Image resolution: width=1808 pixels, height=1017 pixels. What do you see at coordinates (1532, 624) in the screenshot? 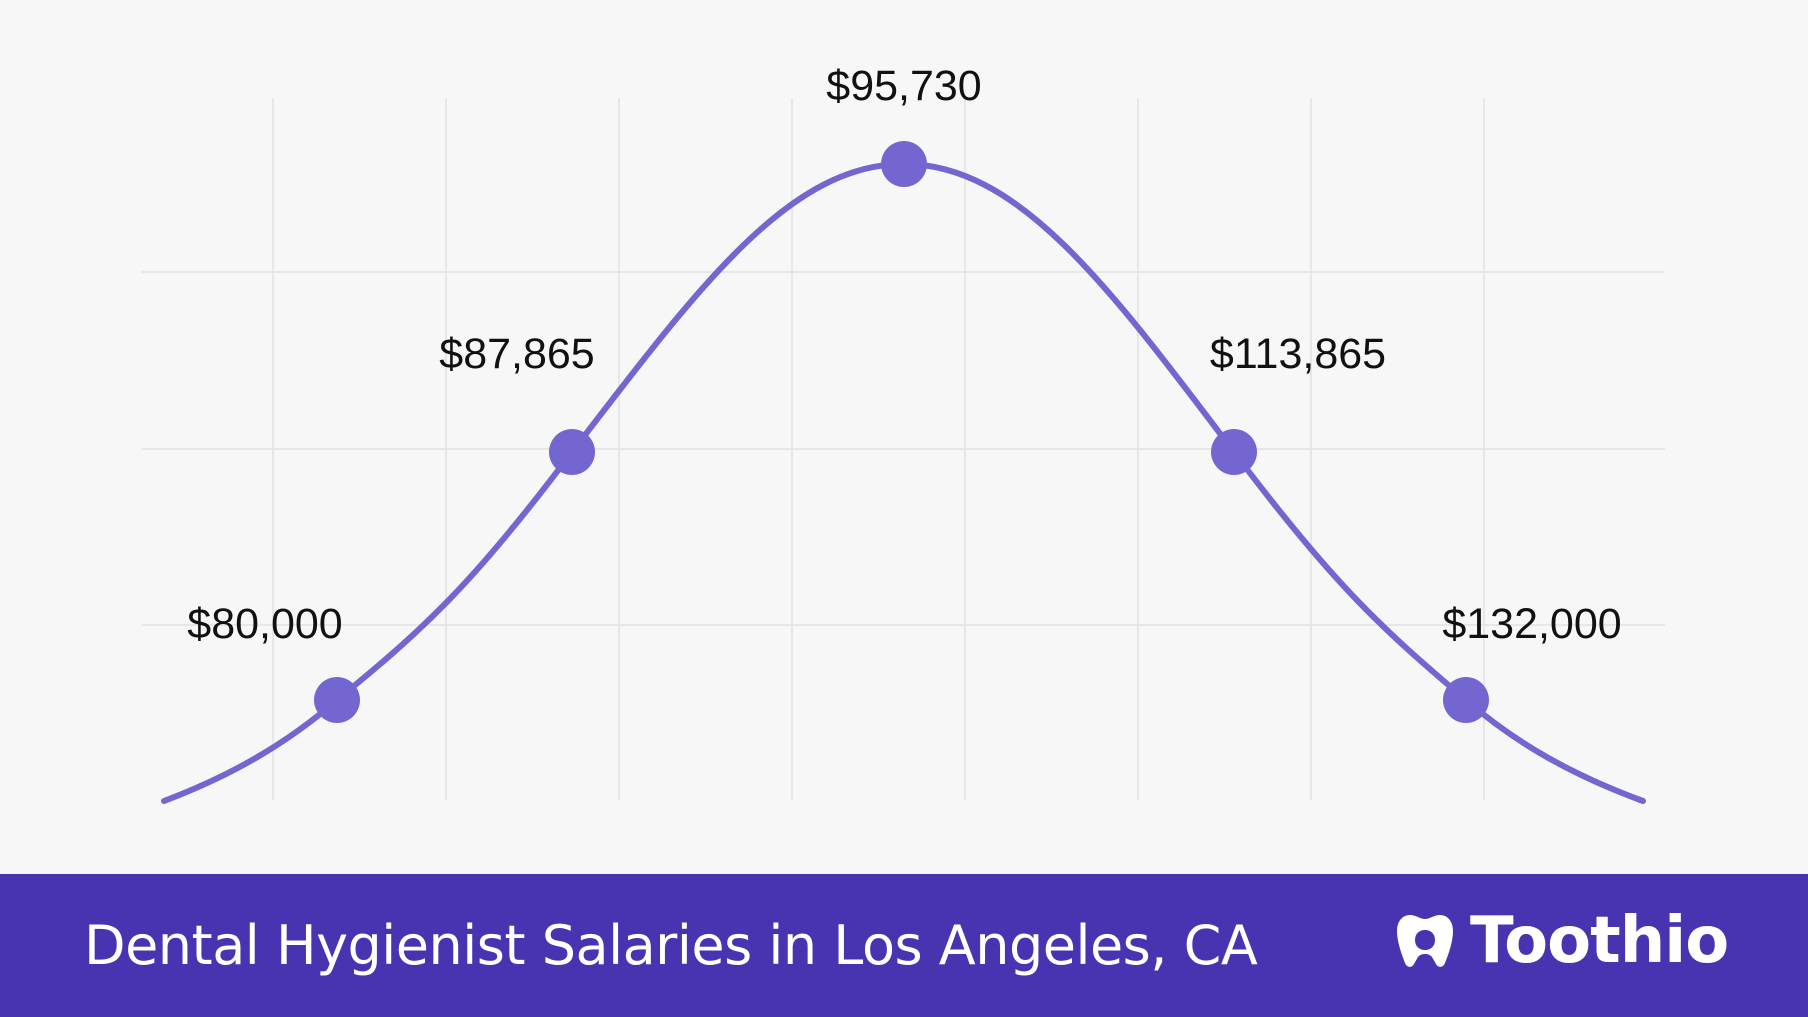
I see `data-label-132000: $132,000` at bounding box center [1532, 624].